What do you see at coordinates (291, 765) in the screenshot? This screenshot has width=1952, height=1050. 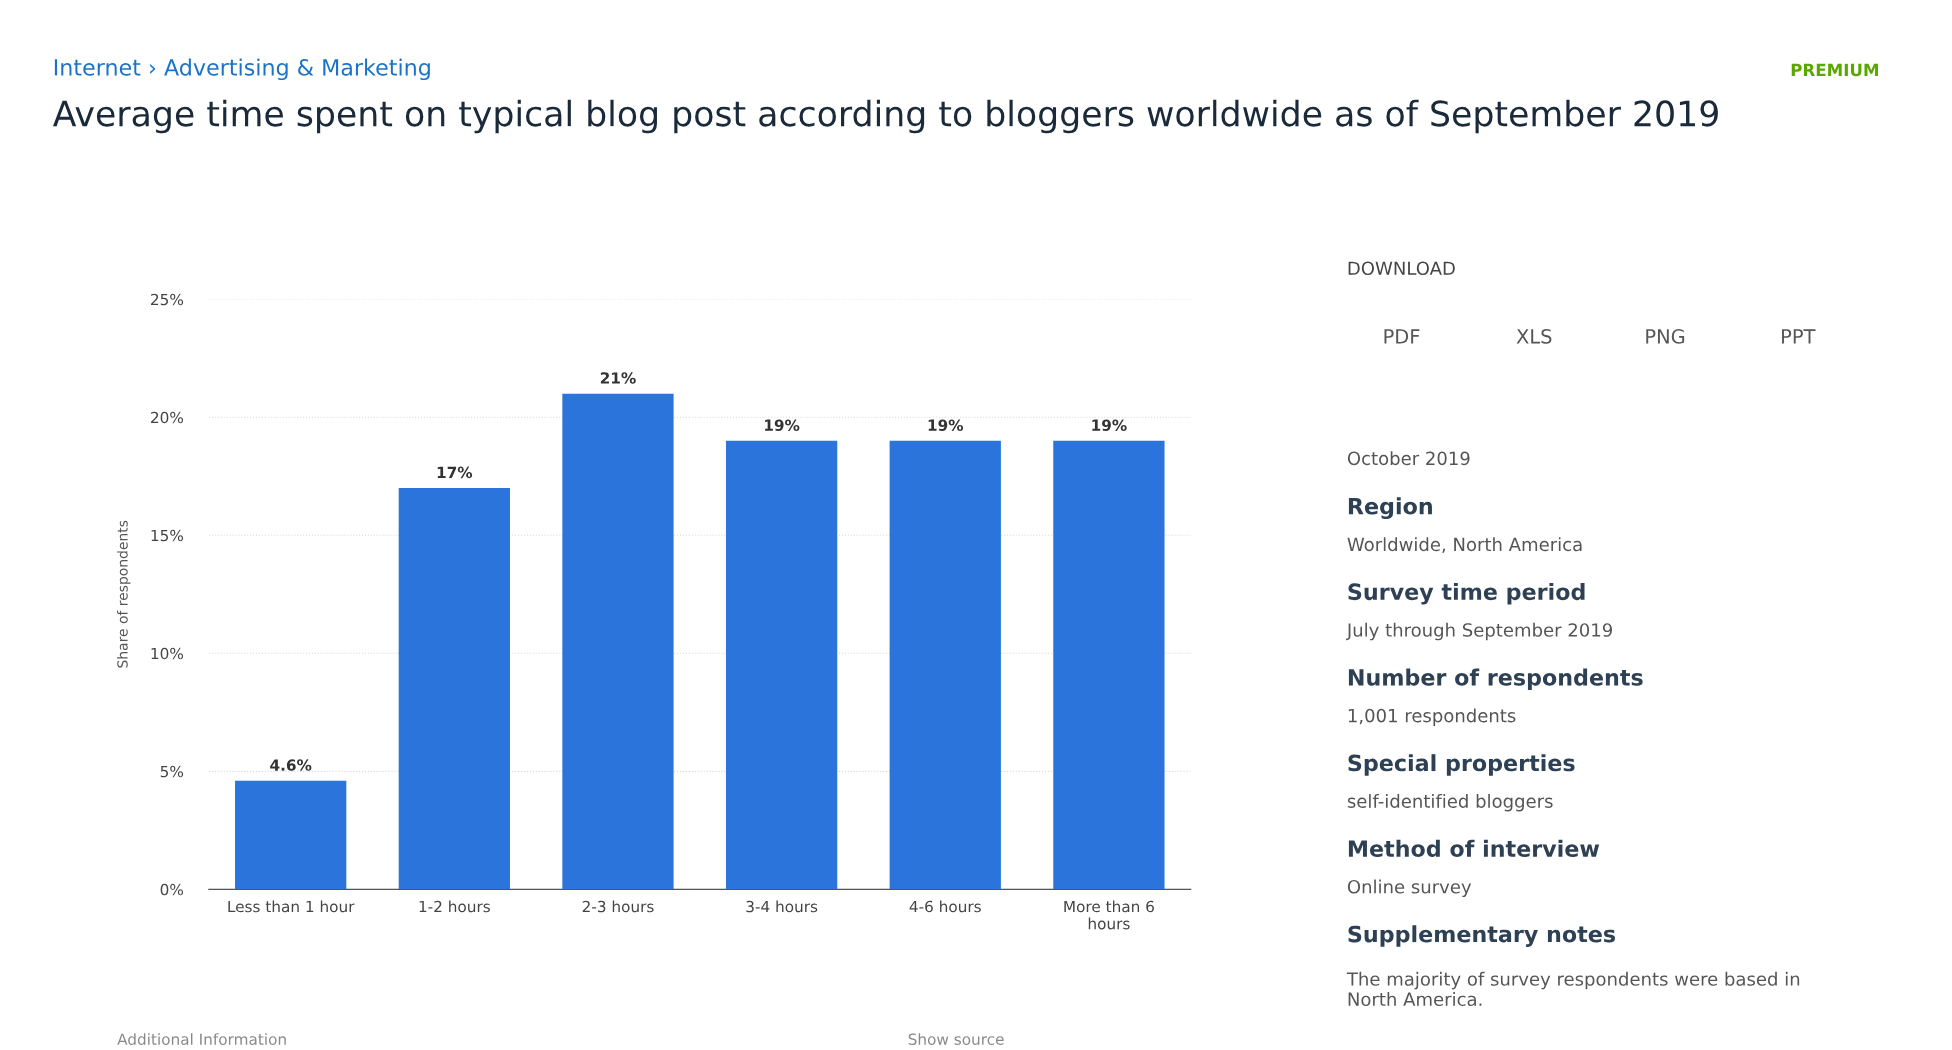 I see `data-label: 4.6%` at bounding box center [291, 765].